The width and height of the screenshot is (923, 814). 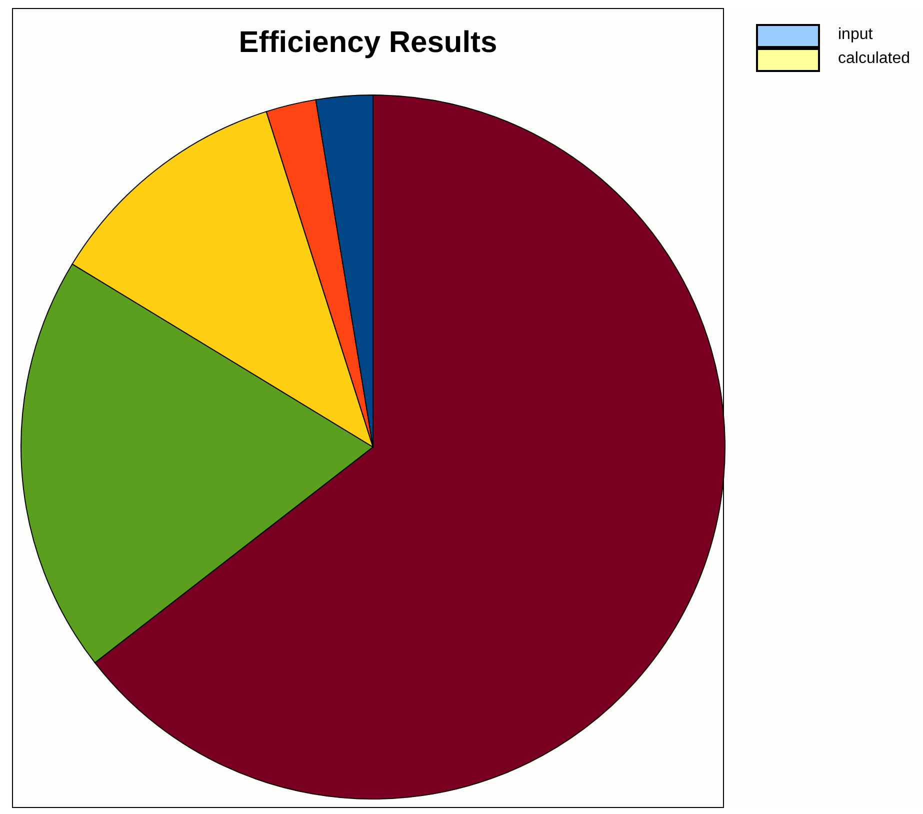 I want to click on text: input, so click(x=855, y=35).